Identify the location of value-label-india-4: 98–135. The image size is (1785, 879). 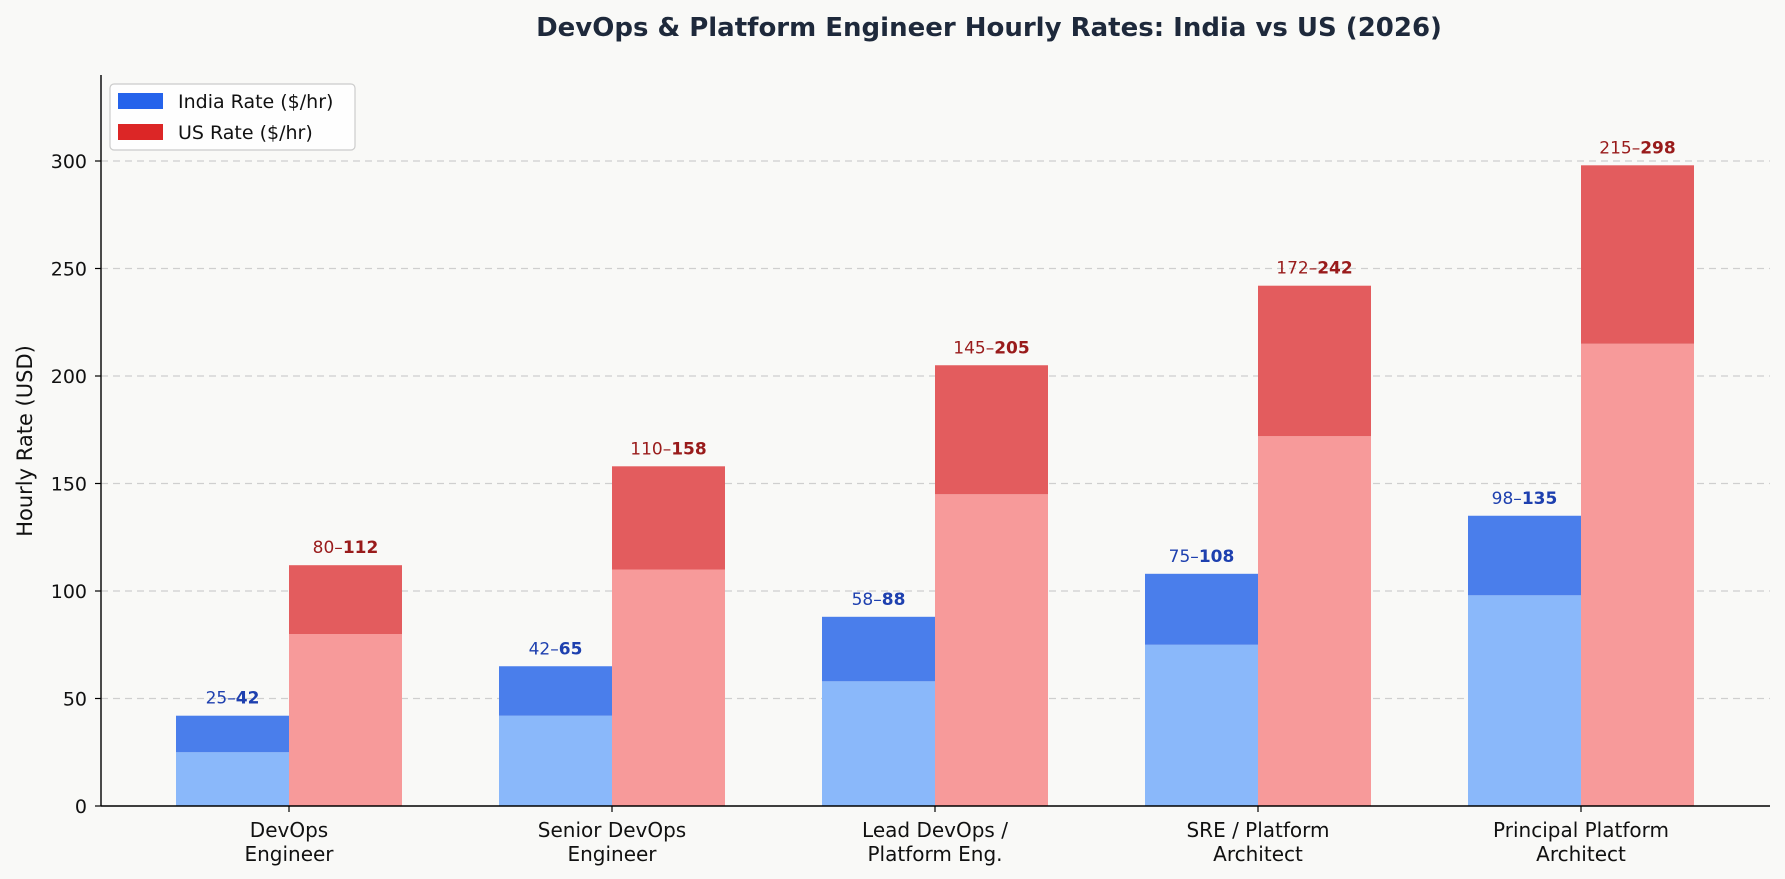
(1525, 499).